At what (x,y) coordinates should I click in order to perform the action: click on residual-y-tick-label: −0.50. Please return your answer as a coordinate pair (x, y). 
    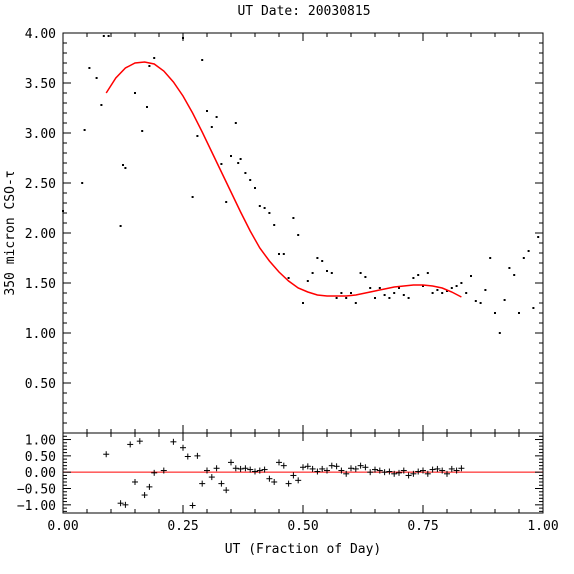
    Looking at the image, I should click on (36, 490).